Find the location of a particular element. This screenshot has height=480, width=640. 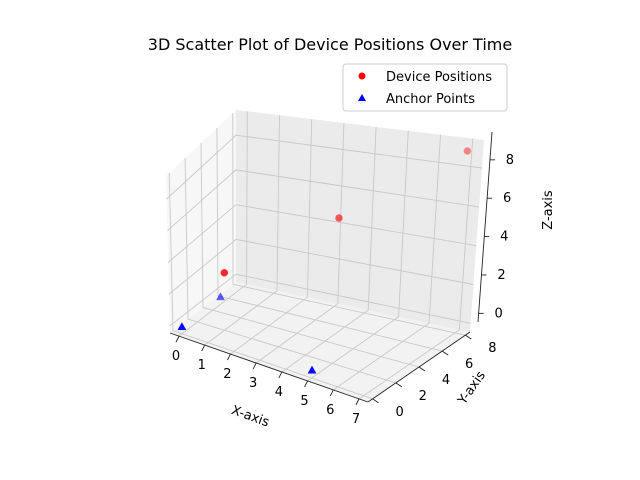

y-tick-label: 2 is located at coordinates (423, 396).